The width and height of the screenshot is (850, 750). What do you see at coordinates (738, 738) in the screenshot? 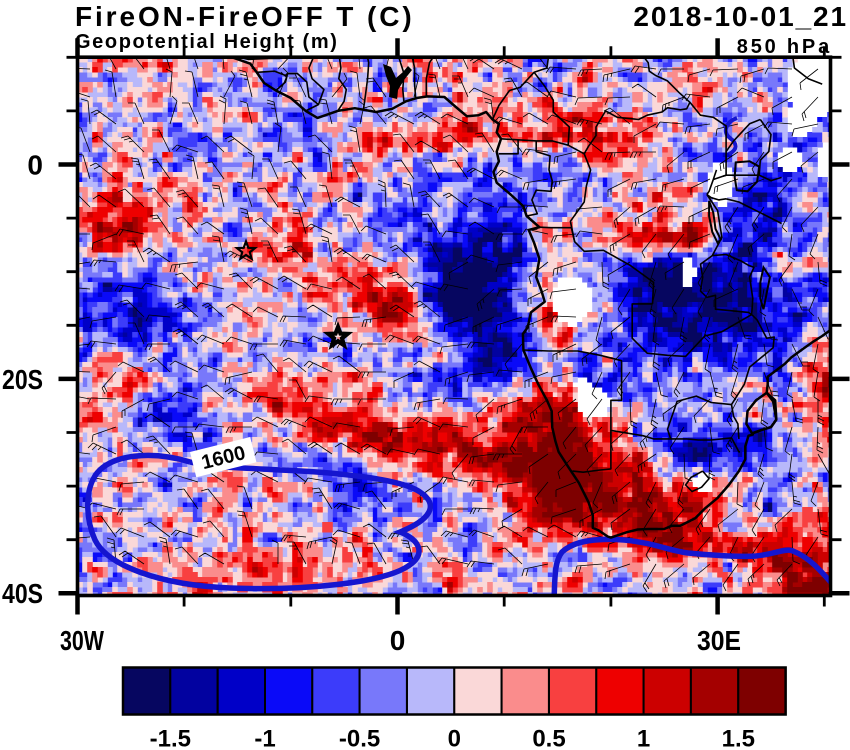
I see `svg-text: 1.5` at bounding box center [738, 738].